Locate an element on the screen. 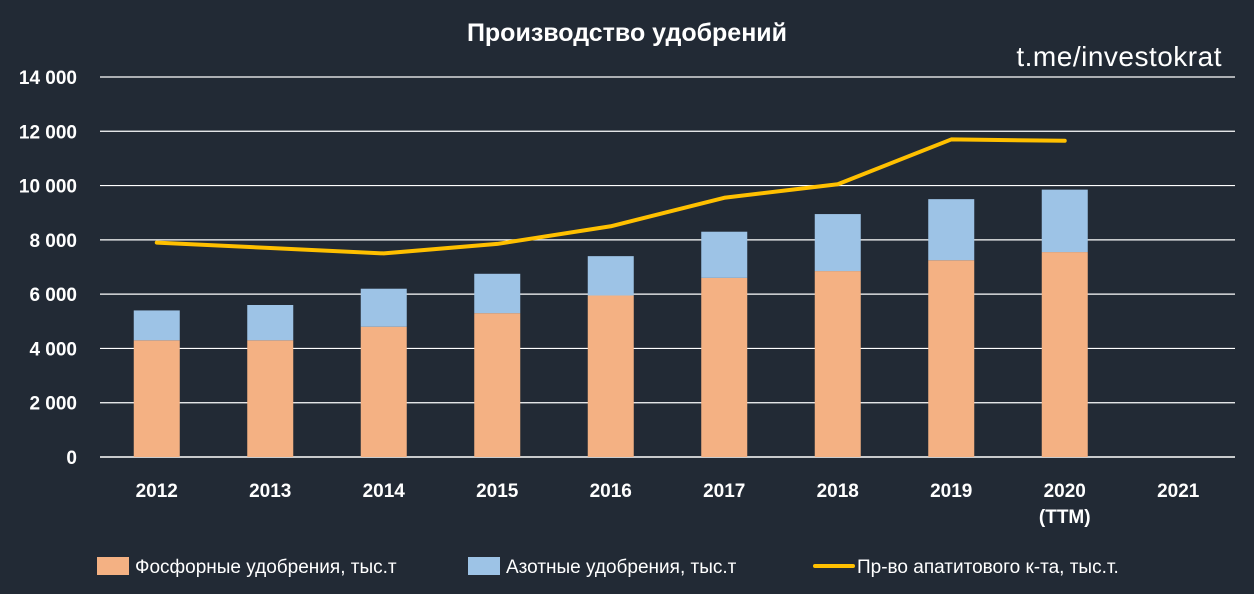 This screenshot has height=594, width=1254. y-tick-label: 0 is located at coordinates (71, 458).